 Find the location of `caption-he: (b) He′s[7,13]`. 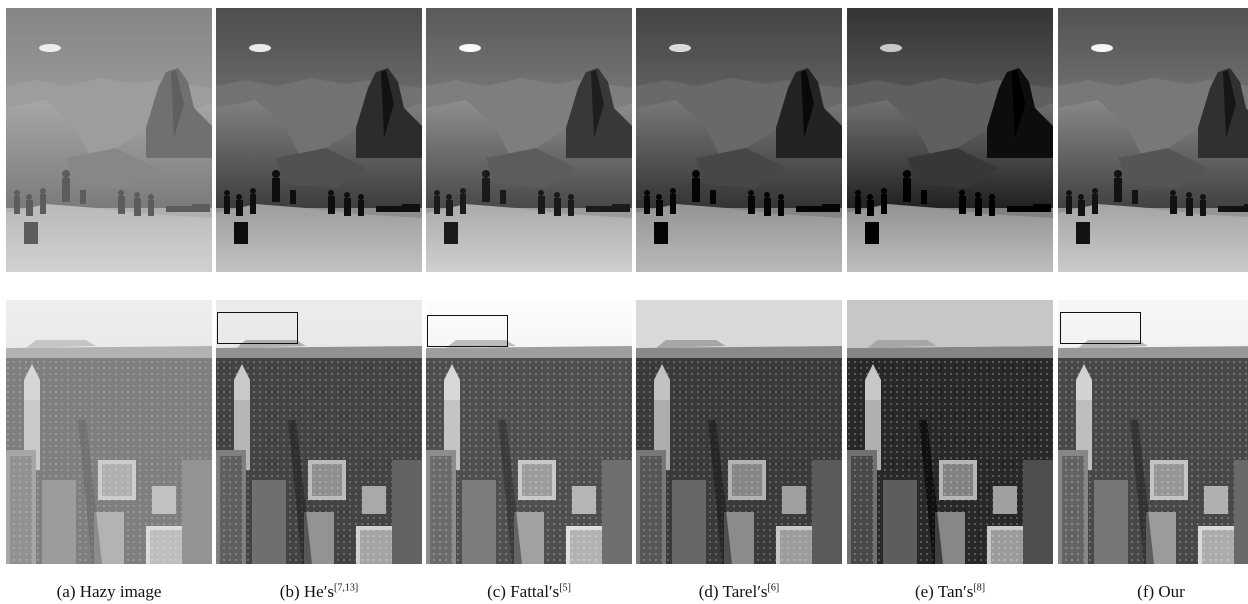

caption-he: (b) He′s[7,13] is located at coordinates (319, 591).